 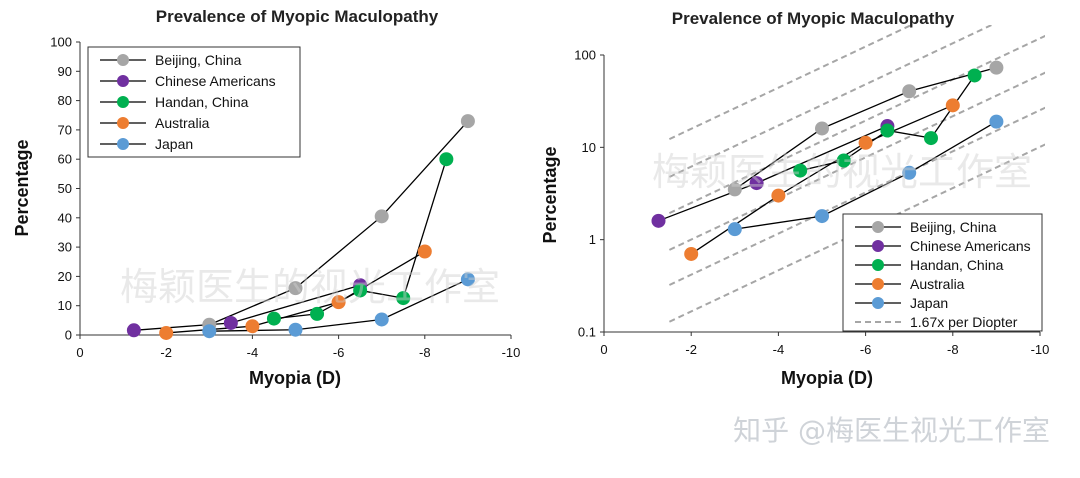 What do you see at coordinates (65, 71) in the screenshot?
I see `y-tick-label: 90` at bounding box center [65, 71].